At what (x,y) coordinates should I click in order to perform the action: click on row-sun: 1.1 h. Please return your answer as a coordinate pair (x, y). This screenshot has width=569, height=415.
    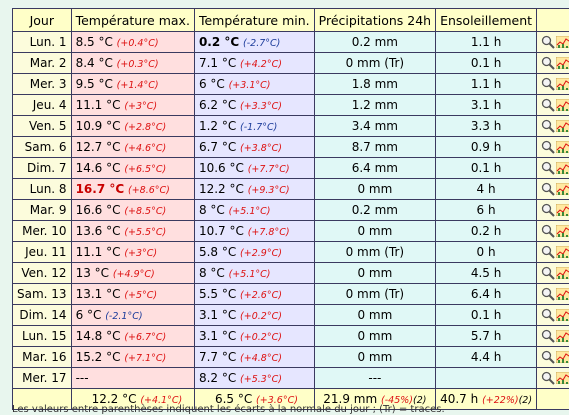
    Looking at the image, I should click on (486, 42).